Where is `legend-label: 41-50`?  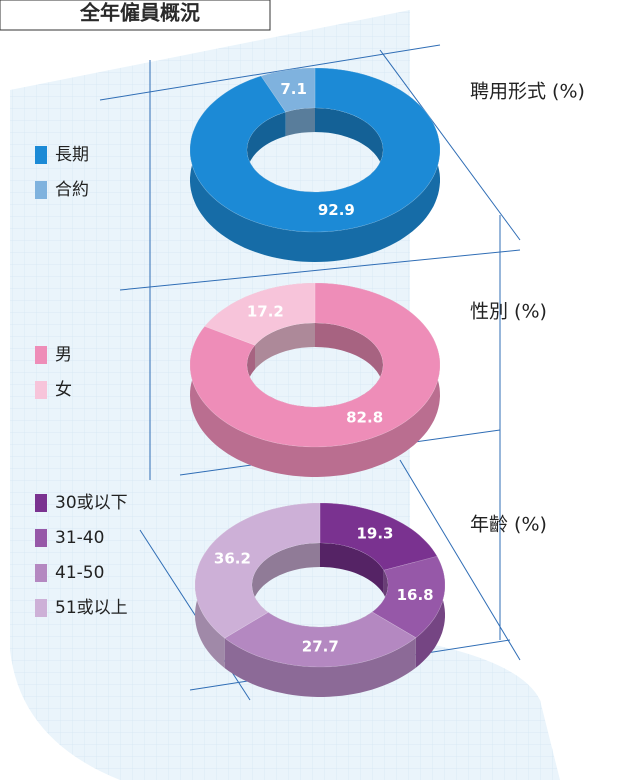
legend-label: 41-50 is located at coordinates (79, 573).